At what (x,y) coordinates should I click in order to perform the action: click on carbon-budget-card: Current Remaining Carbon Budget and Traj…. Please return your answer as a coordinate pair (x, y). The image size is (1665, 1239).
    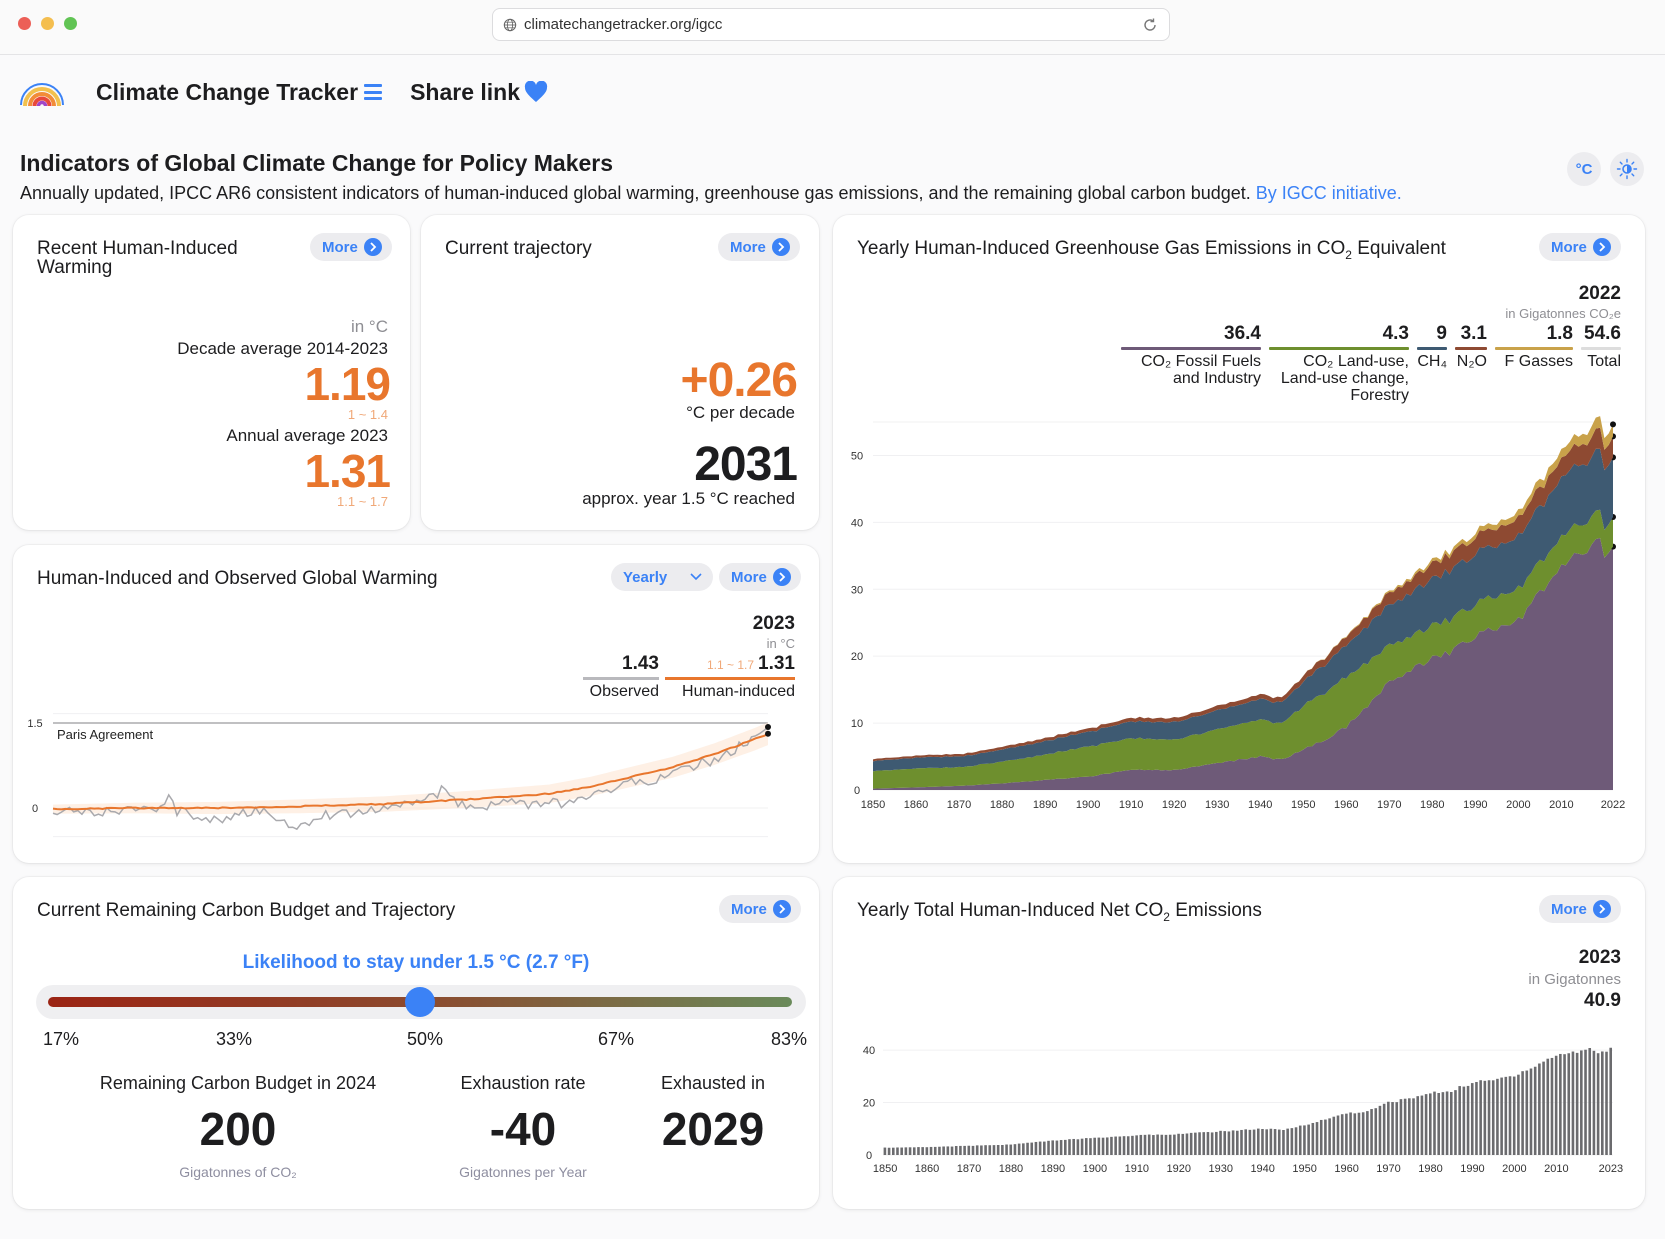
    Looking at the image, I should click on (416, 1043).